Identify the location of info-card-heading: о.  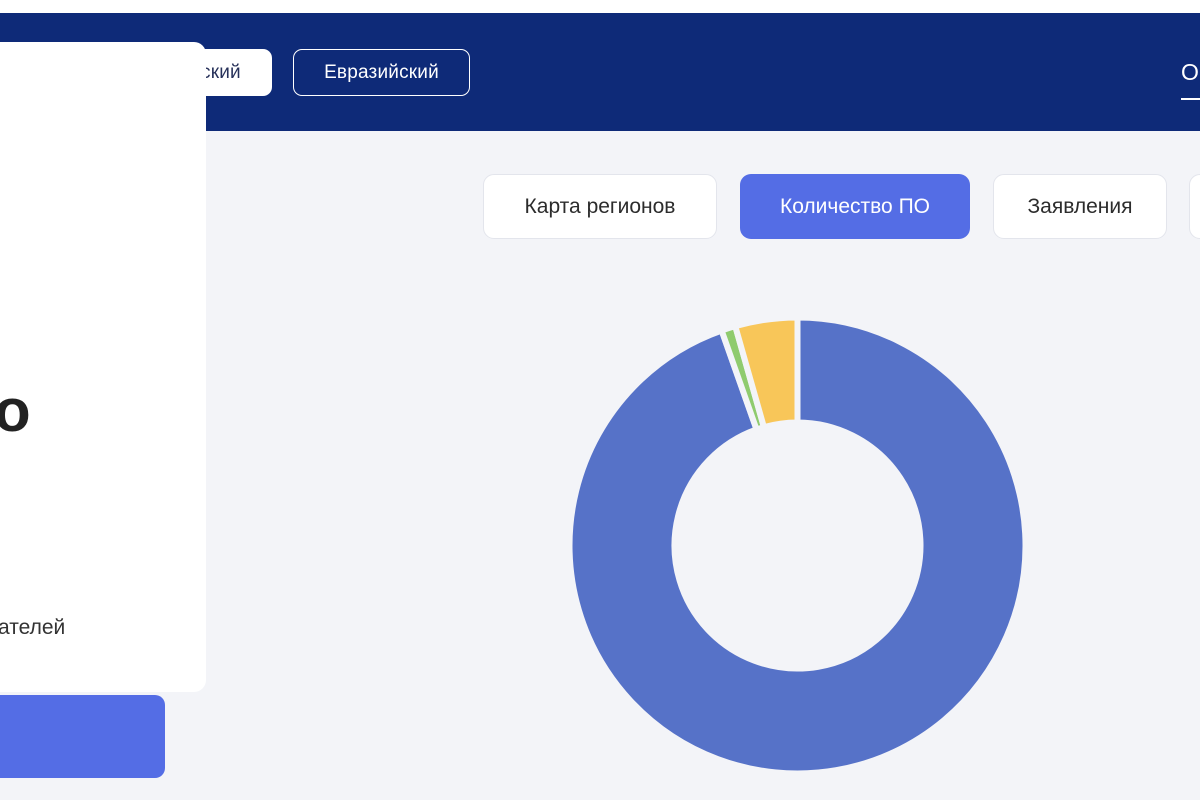
(15, 410).